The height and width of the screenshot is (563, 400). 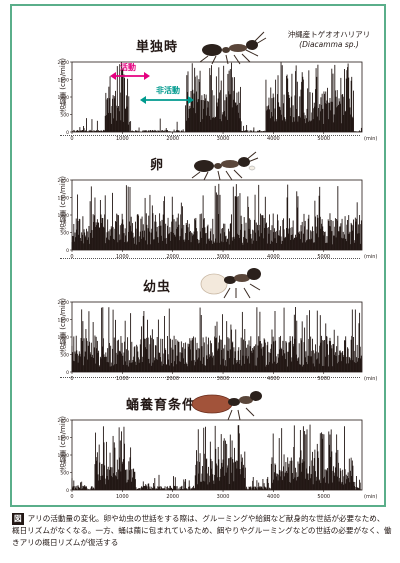 What do you see at coordinates (225, 166) in the screenshot?
I see `ant-with-egg-icon` at bounding box center [225, 166].